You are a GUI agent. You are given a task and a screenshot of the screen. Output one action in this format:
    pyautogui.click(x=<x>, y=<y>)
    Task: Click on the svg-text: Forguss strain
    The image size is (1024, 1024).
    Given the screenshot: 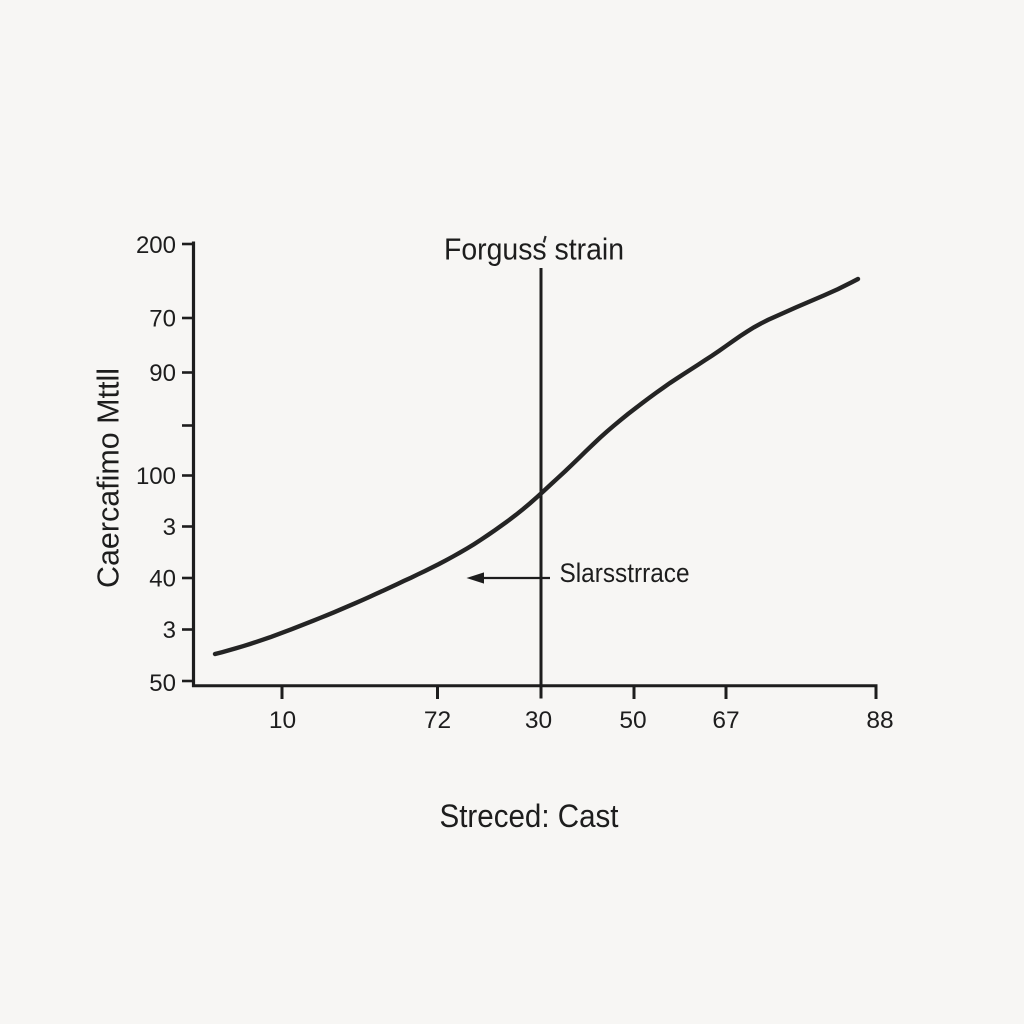 What is the action you would take?
    pyautogui.click(x=534, y=249)
    